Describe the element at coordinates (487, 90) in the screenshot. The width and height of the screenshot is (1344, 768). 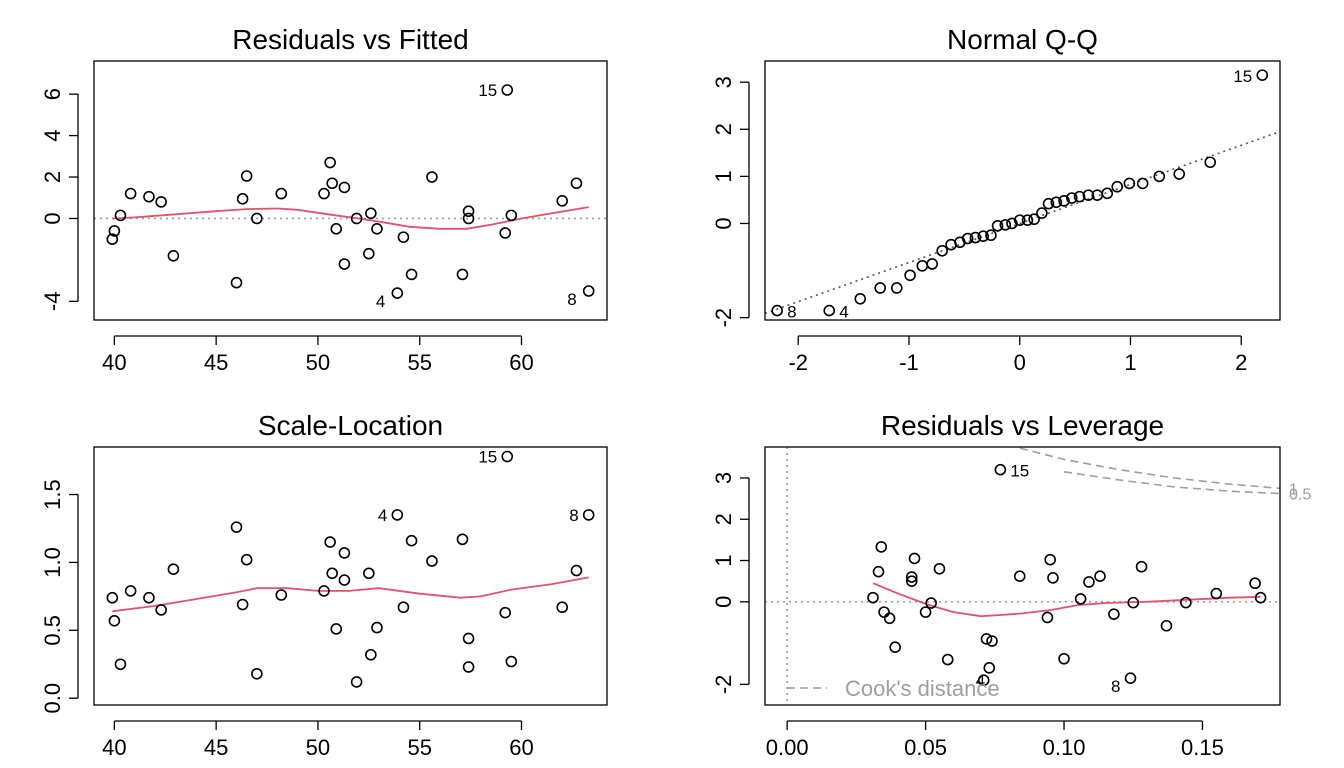
I see `residuals-vs-fitted-point-label: 15` at that location.